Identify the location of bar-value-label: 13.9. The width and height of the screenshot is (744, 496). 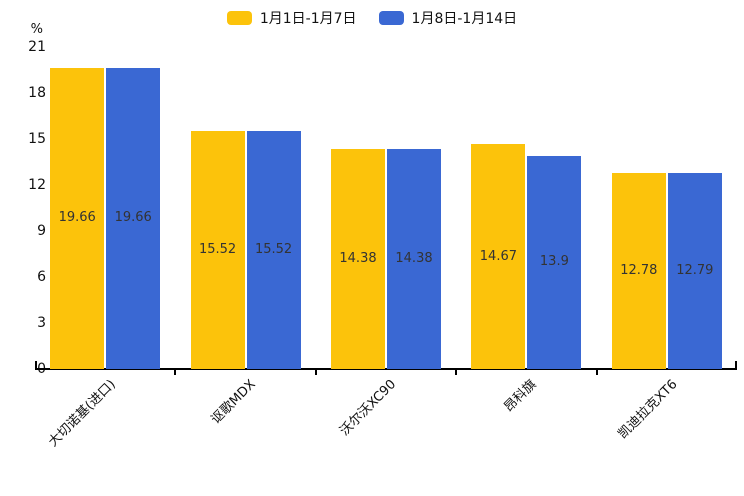
(554, 262).